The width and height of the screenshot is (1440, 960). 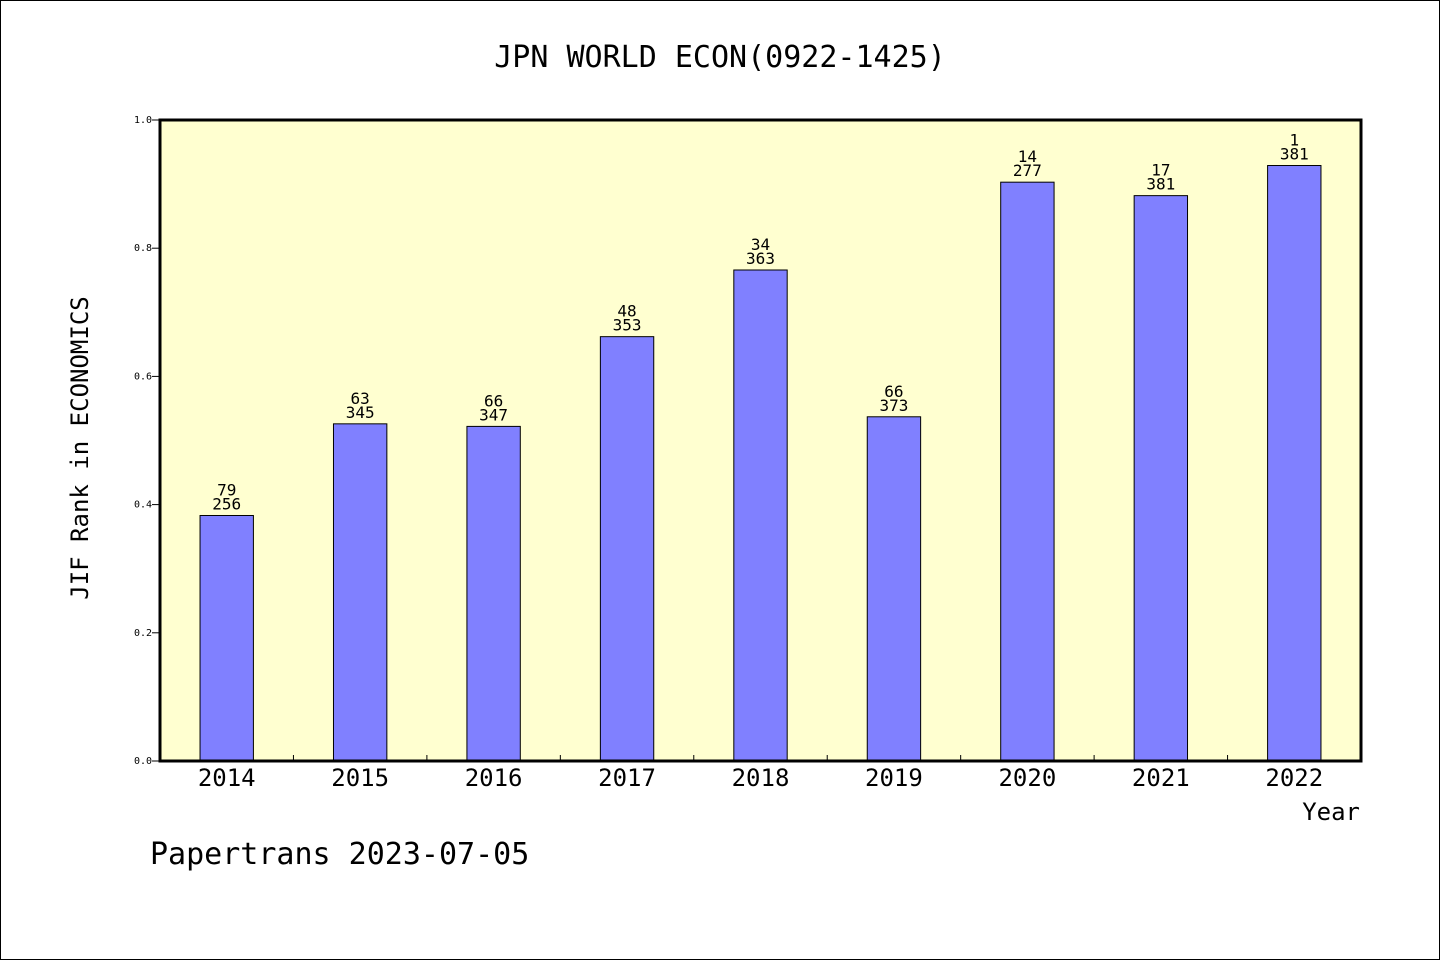 What do you see at coordinates (894, 778) in the screenshot?
I see `x-tick-label: 2019` at bounding box center [894, 778].